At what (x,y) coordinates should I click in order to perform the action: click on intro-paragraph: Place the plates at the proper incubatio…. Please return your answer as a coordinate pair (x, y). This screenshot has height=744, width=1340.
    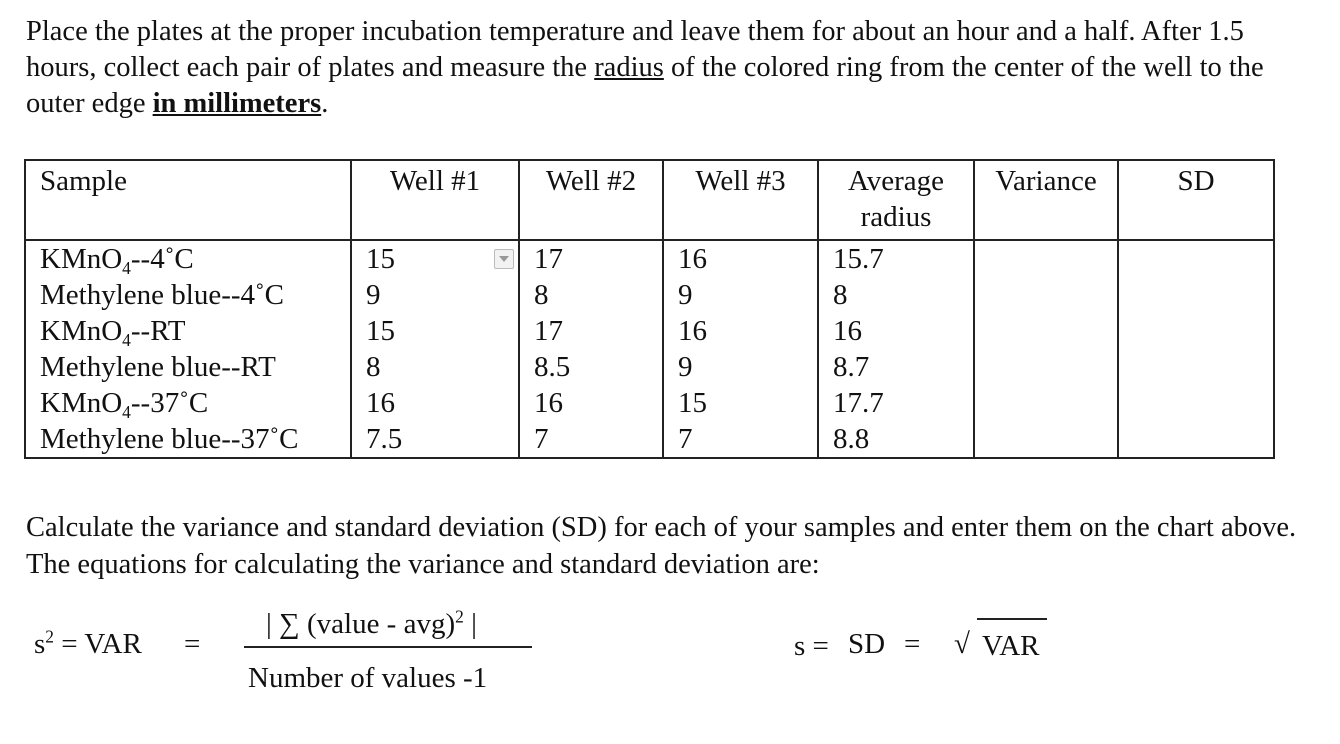
    Looking at the image, I should click on (671, 68).